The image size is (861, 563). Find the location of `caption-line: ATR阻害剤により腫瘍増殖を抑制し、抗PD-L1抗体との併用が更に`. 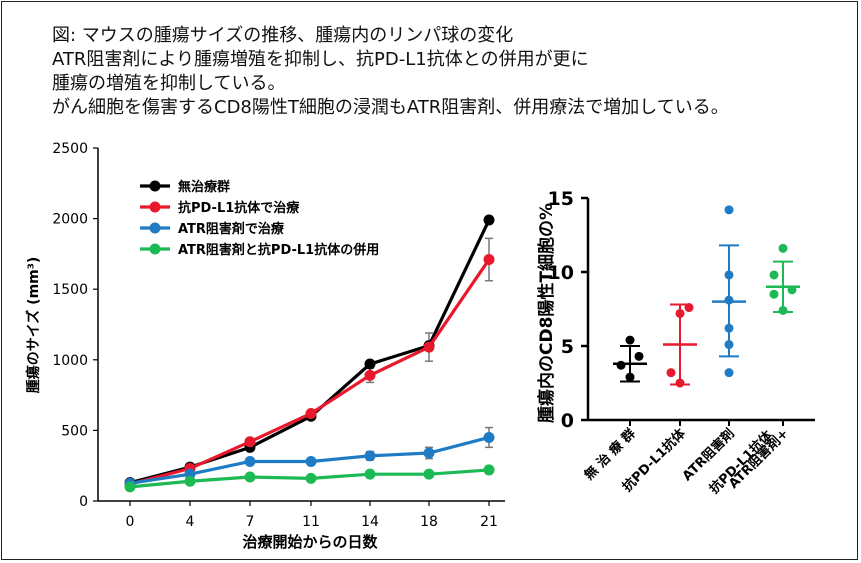

caption-line: ATR阻害剤により腫瘍増殖を抑制し、抗PD-L1抗体との併用が更に is located at coordinates (320, 59).